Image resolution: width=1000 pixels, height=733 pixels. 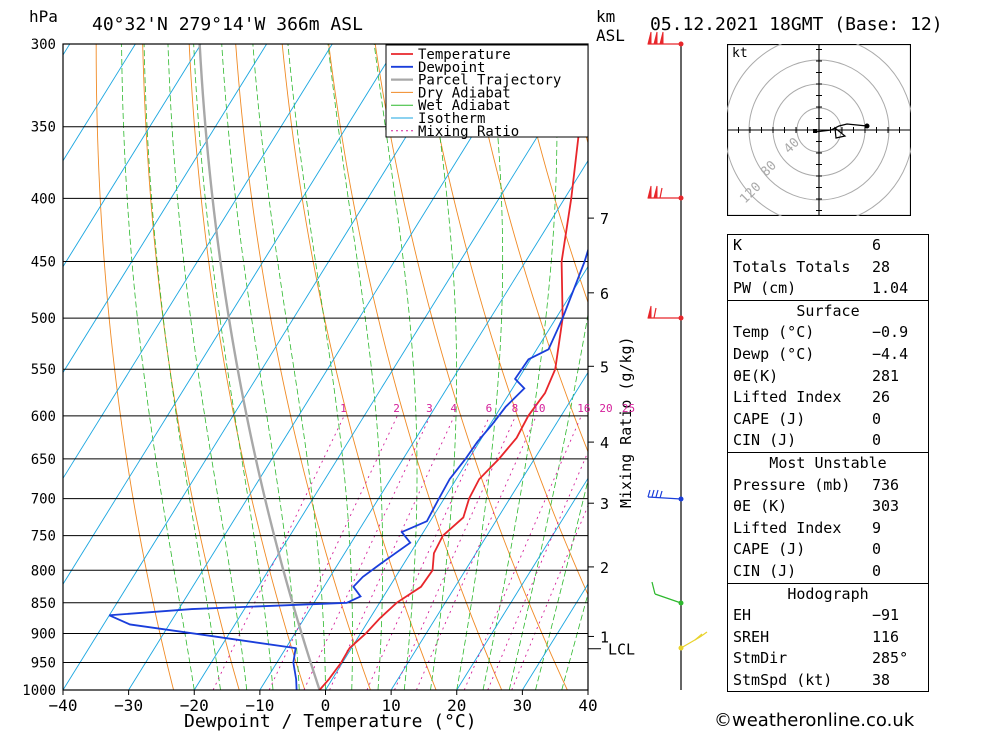 What do you see at coordinates (828, 268) in the screenshot?
I see `row-totals: Totals Totals 28` at bounding box center [828, 268].